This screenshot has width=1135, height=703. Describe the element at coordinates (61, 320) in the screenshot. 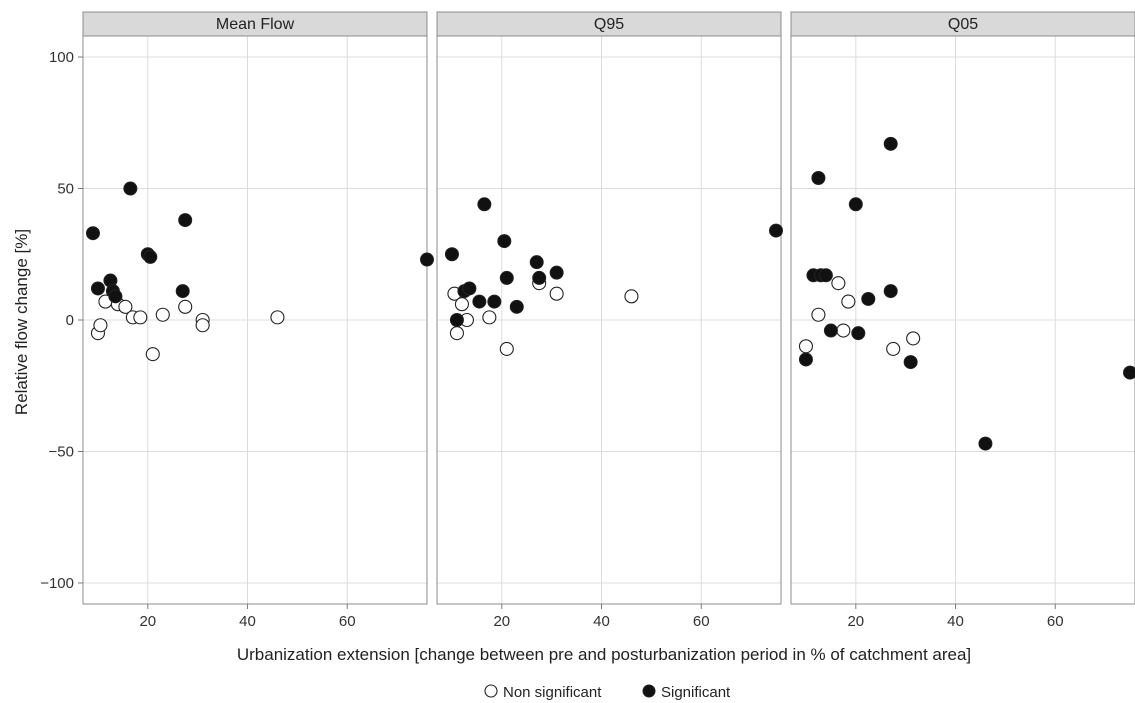

I see `y-axis: 100 50 0 −50 −100` at that location.